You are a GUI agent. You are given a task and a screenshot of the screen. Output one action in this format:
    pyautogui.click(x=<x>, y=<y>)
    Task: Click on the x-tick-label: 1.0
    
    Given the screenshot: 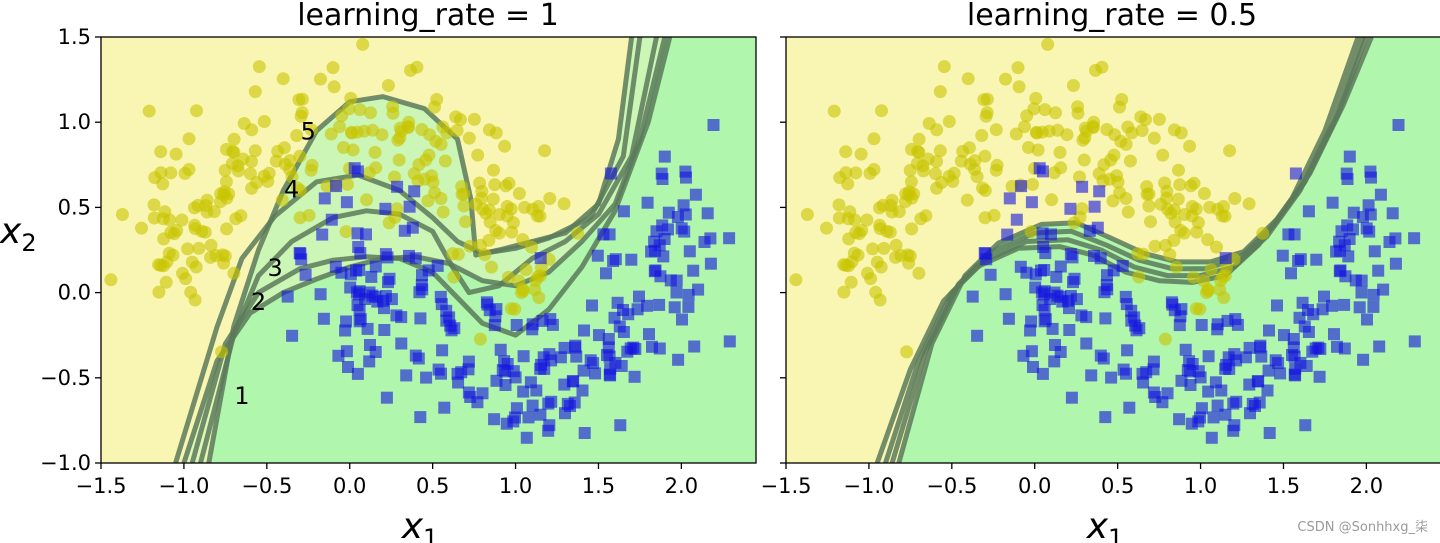 What is the action you would take?
    pyautogui.click(x=1200, y=486)
    